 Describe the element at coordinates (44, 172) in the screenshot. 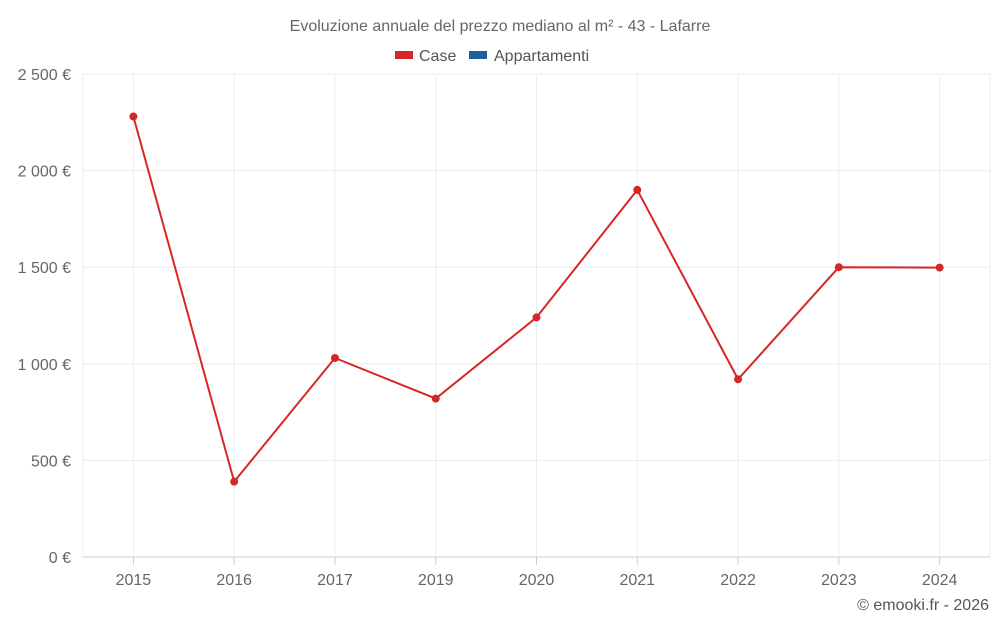

I see `y-tick-label: 2 000 €` at that location.